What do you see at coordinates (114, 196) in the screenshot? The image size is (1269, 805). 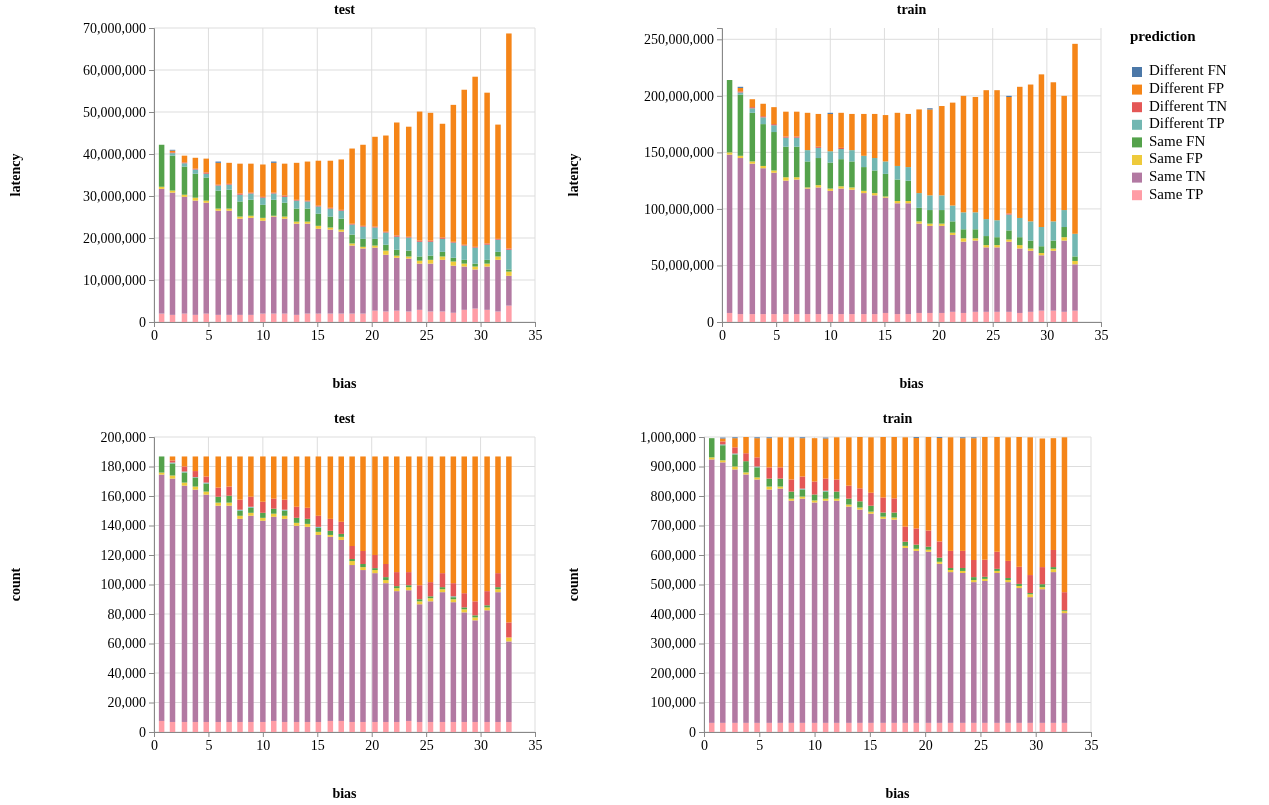 I see `y-tick-label: 30,000,000` at bounding box center [114, 196].